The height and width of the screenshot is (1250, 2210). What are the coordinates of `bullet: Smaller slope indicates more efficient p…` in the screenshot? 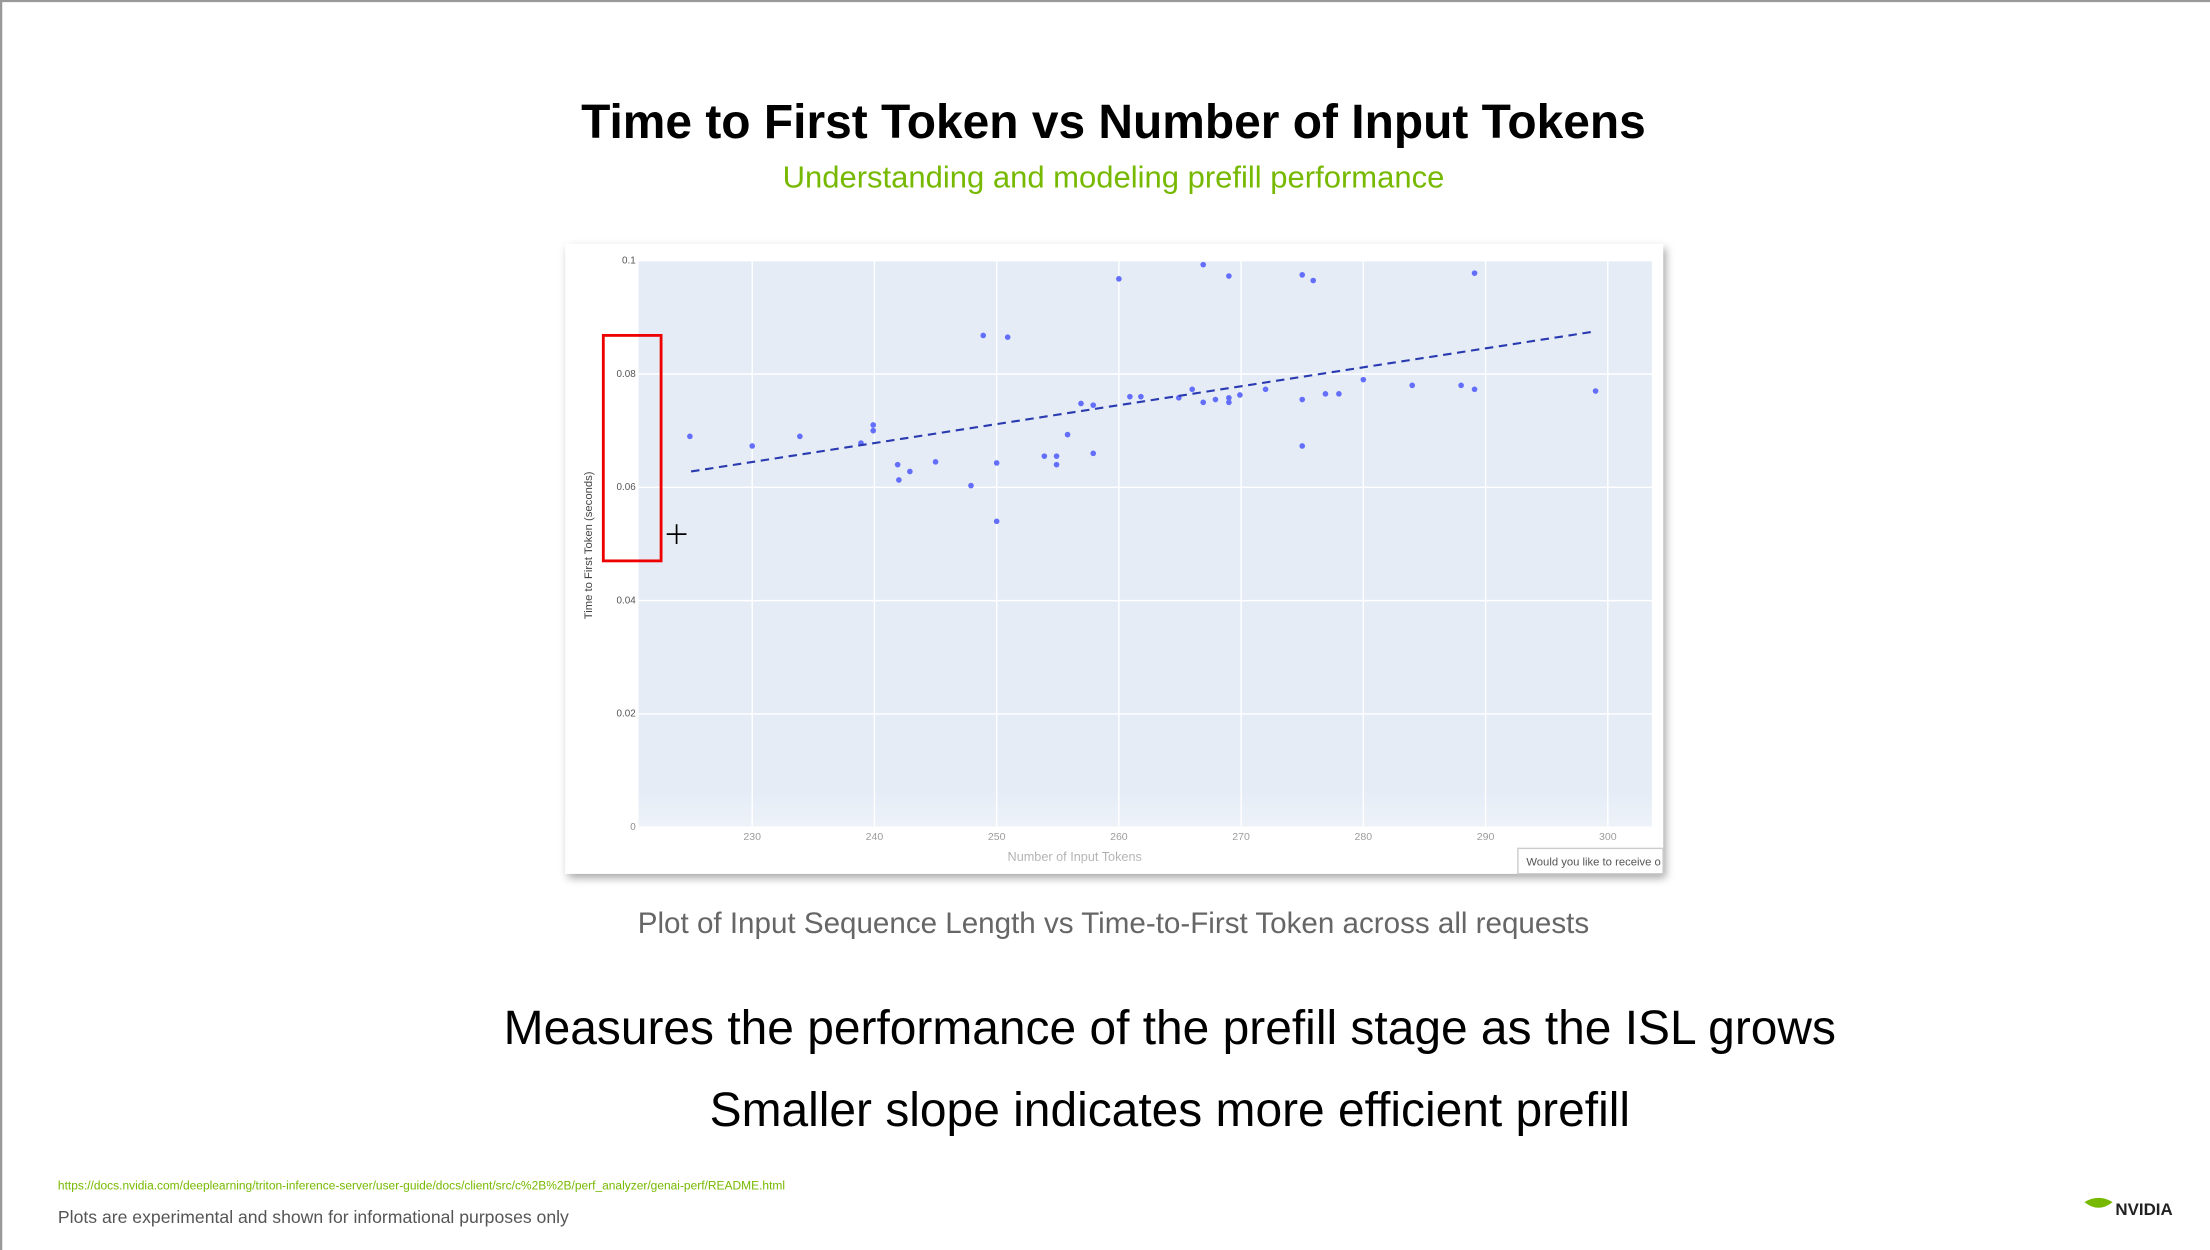 It's located at (1170, 1110).